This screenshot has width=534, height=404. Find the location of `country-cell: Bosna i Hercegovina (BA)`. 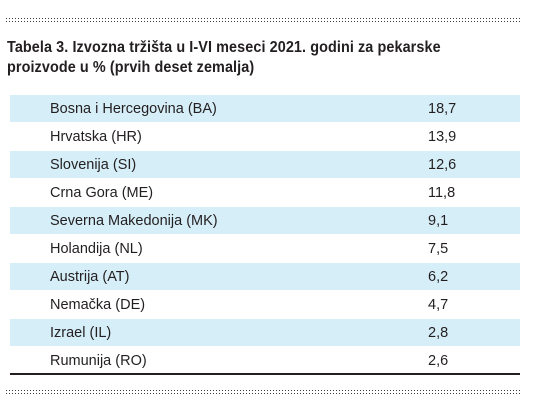

country-cell: Bosna i Hercegovina (BA) is located at coordinates (133, 108).